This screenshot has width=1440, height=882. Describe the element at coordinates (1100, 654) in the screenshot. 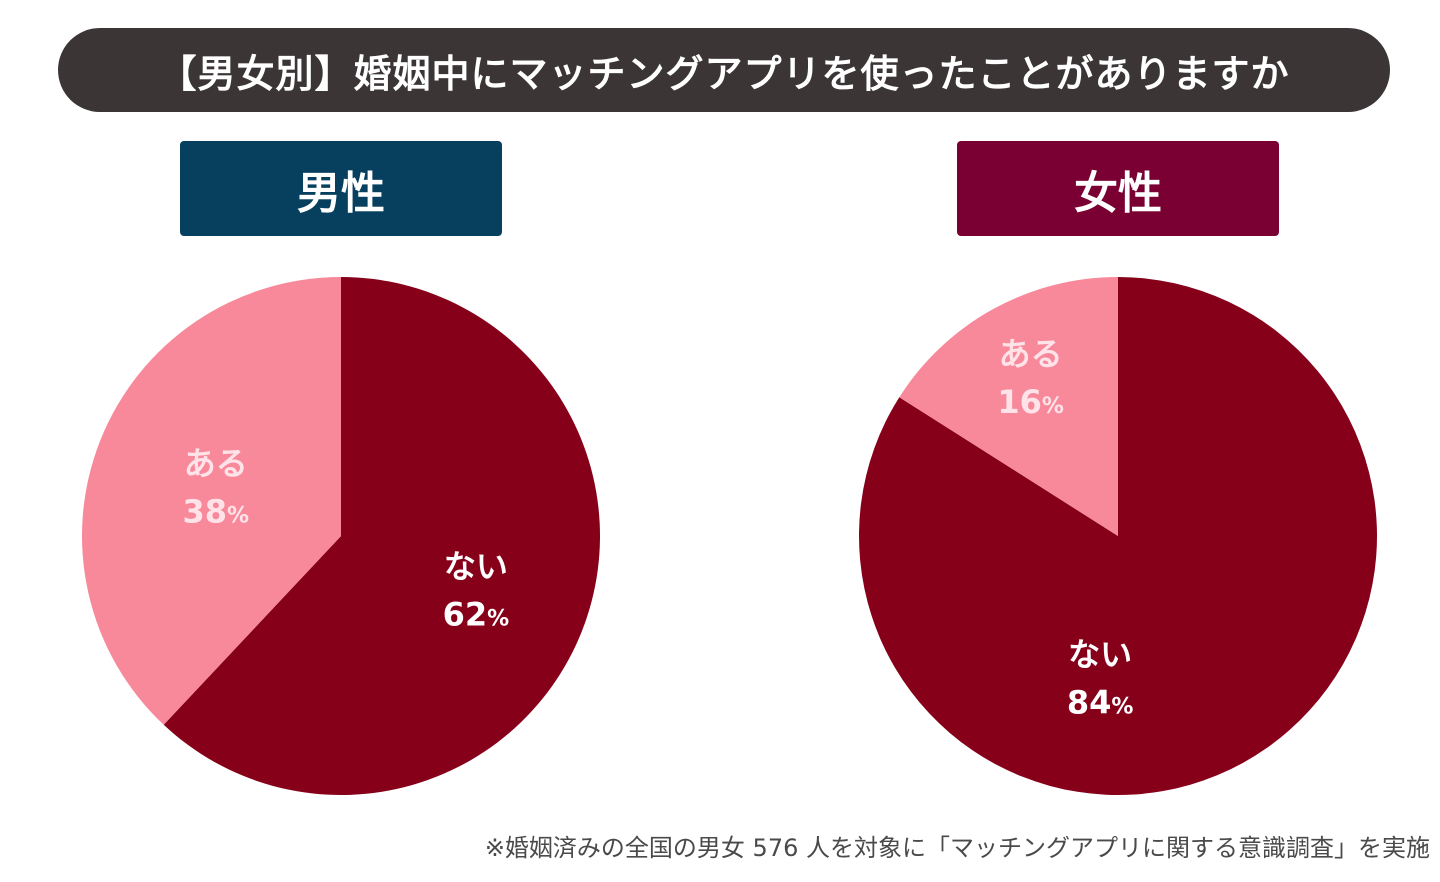

I see `pie-1-label-no: ない` at that location.